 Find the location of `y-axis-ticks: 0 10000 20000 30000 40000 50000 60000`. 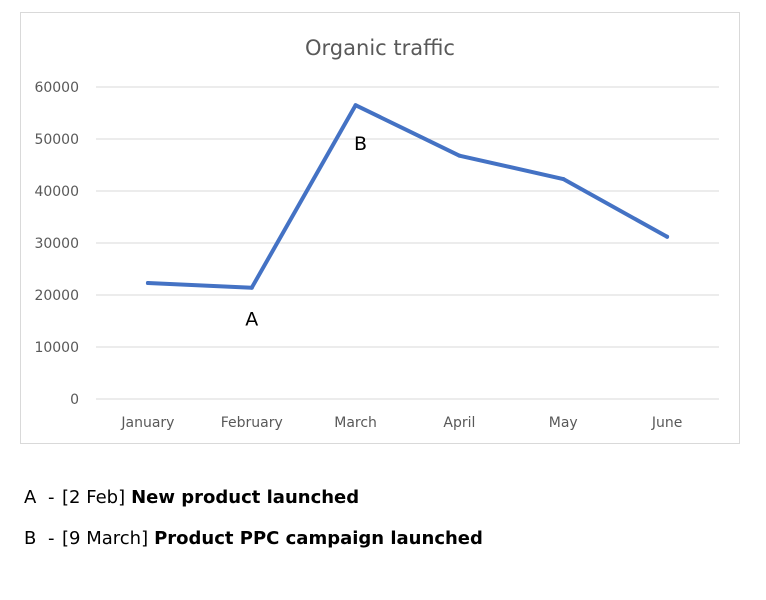

y-axis-ticks: 0 10000 20000 30000 40000 50000 60000 is located at coordinates (56, 244).